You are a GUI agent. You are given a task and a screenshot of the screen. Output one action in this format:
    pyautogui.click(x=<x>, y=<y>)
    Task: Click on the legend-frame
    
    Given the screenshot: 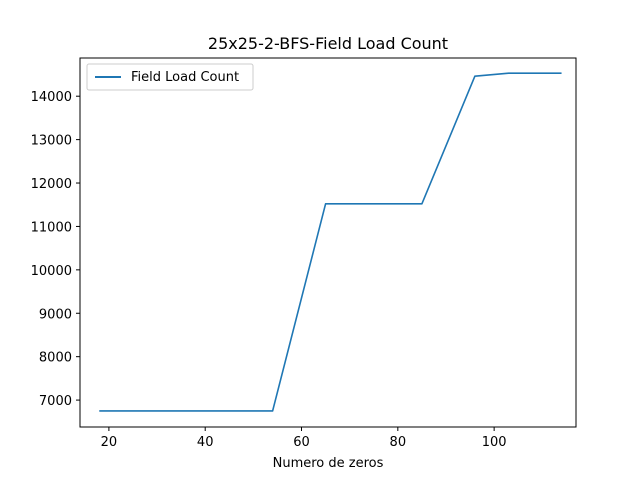 What is the action you would take?
    pyautogui.click(x=170, y=77)
    